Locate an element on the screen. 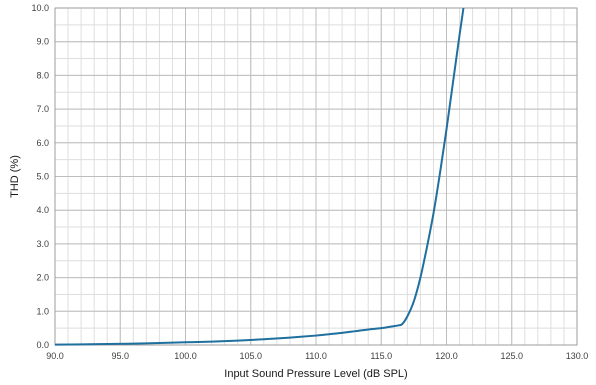  y-tick-label: 4.0 is located at coordinates (42, 210).